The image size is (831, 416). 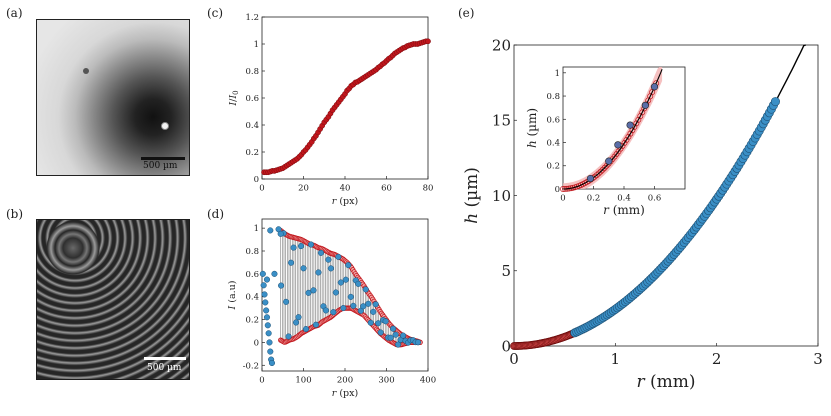 I want to click on chart-c-ytick-label: 0.8, so click(x=252, y=72).